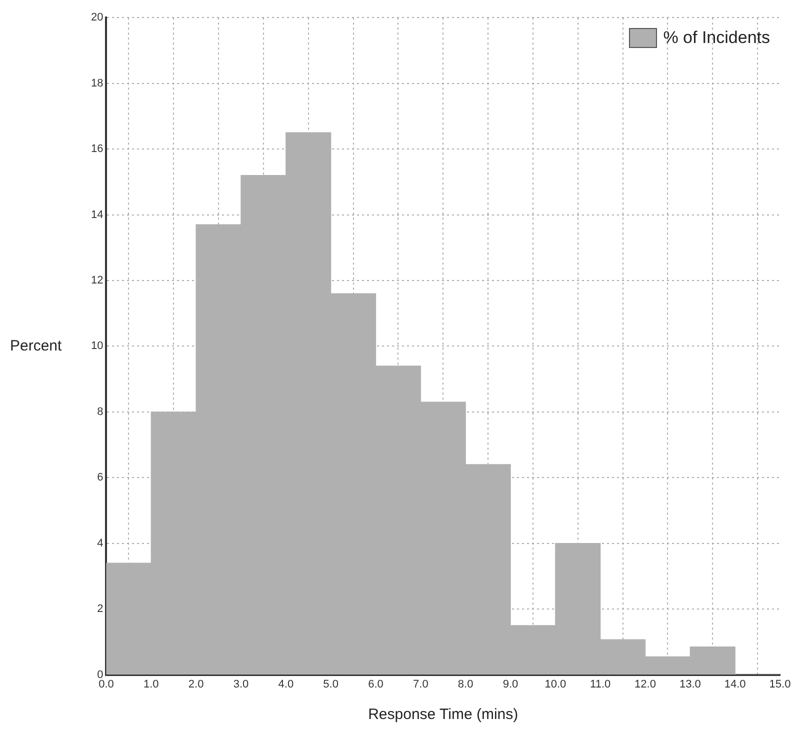 This screenshot has width=802, height=739. I want to click on x-tick-label: 10.0, so click(555, 684).